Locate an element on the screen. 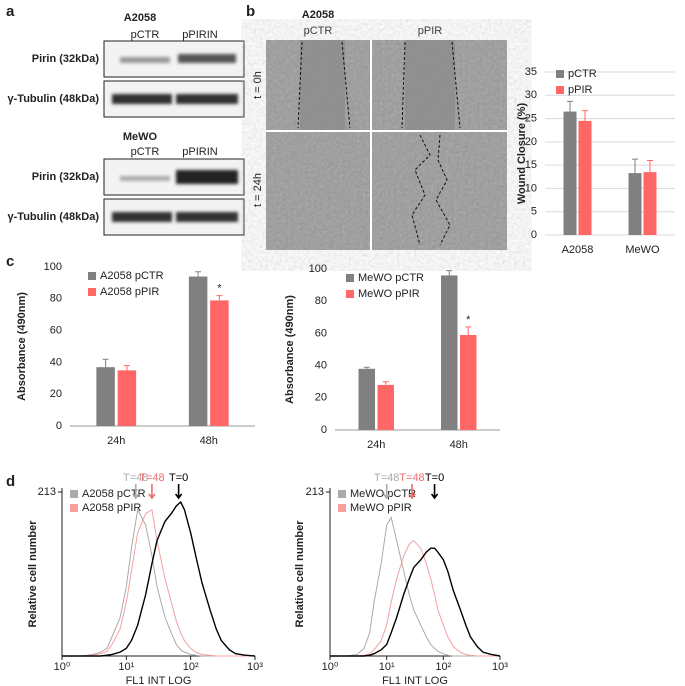 This screenshot has width=685, height=686. panel-label: d is located at coordinates (10, 481).